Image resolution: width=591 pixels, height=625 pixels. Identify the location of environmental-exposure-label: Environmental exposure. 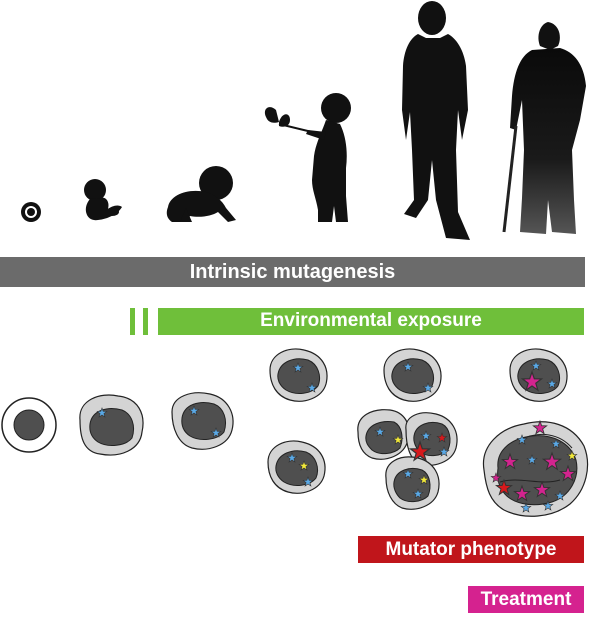
(371, 320).